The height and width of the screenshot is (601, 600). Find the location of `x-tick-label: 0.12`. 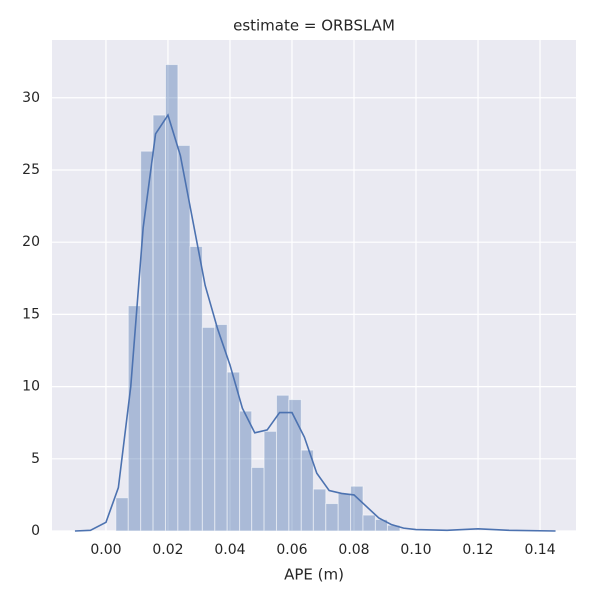

x-tick-label: 0.12 is located at coordinates (477, 550).